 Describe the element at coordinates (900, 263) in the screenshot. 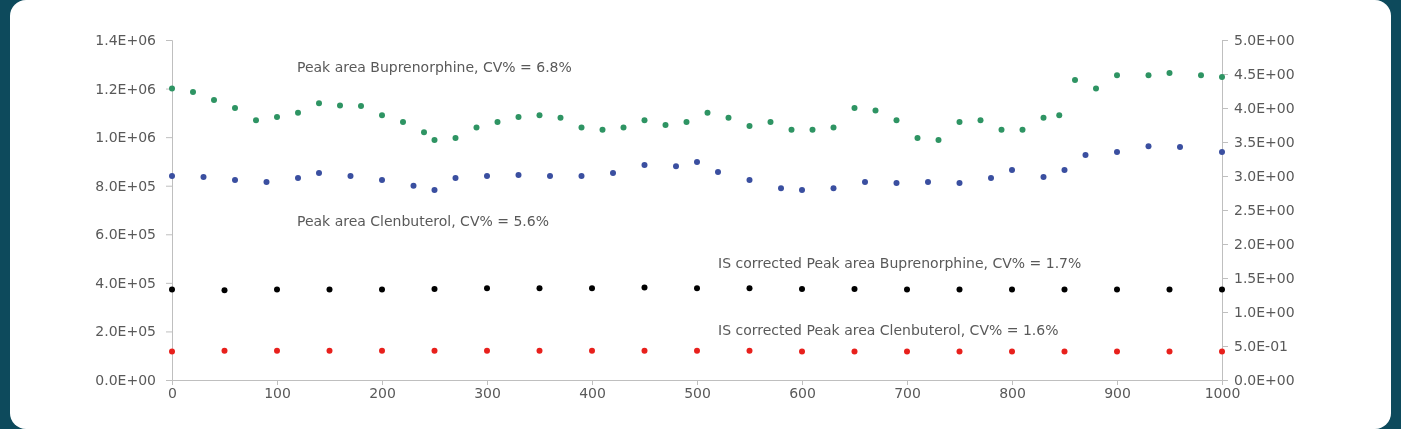

I see `series-label: IS corrected Peak area Buprenorphine, CV% = 1.7%` at that location.